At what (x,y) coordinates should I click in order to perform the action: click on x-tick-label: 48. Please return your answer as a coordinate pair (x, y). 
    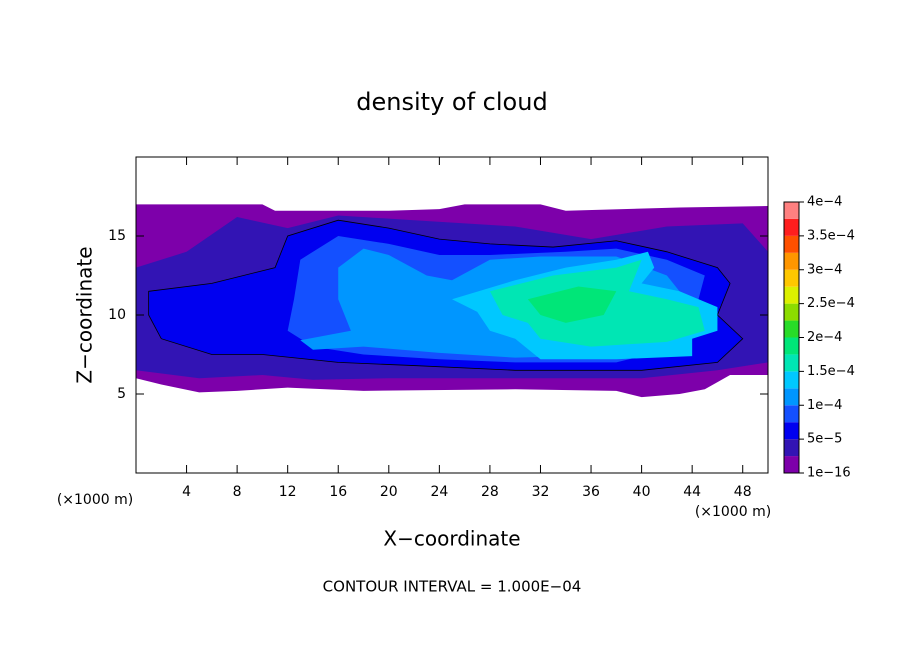
    Looking at the image, I should click on (743, 492).